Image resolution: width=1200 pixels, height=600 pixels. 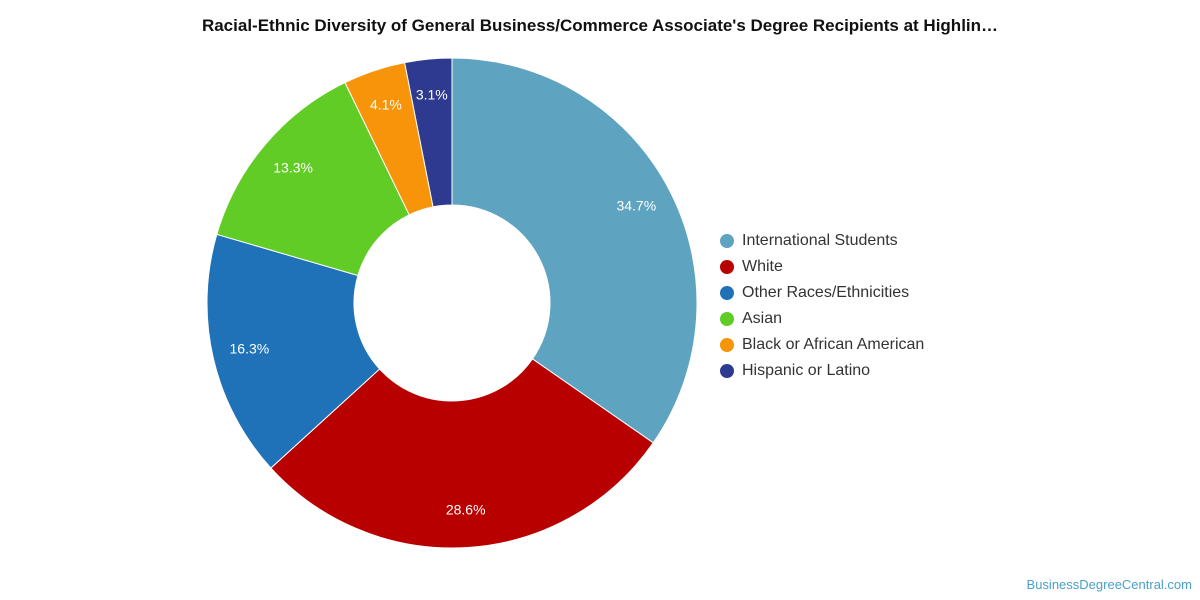 What do you see at coordinates (762, 318) in the screenshot?
I see `legend-label: Asian` at bounding box center [762, 318].